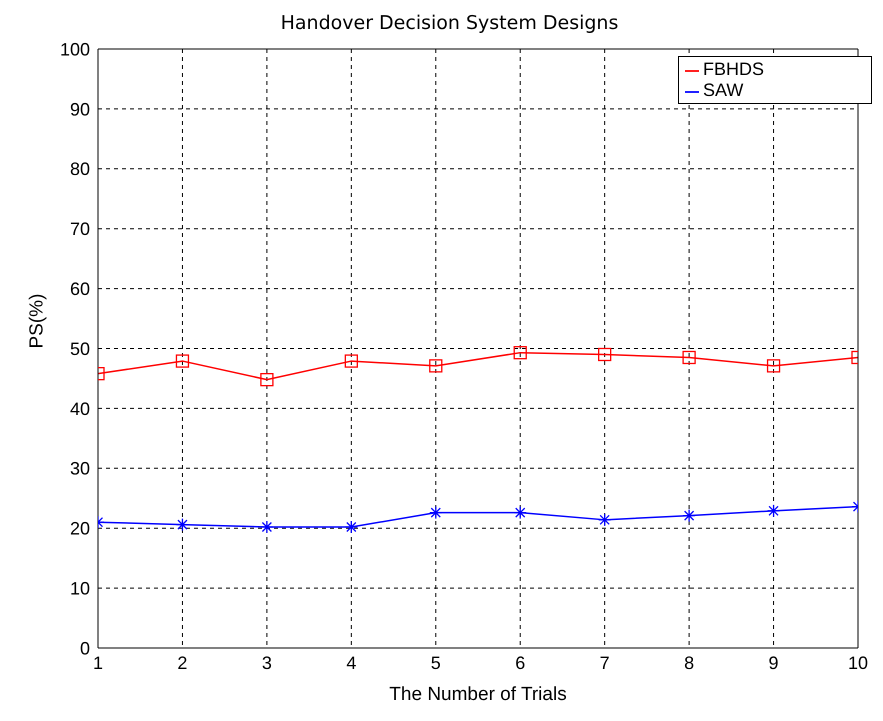 The width and height of the screenshot is (883, 721). I want to click on x-tick-label: 8, so click(689, 662).